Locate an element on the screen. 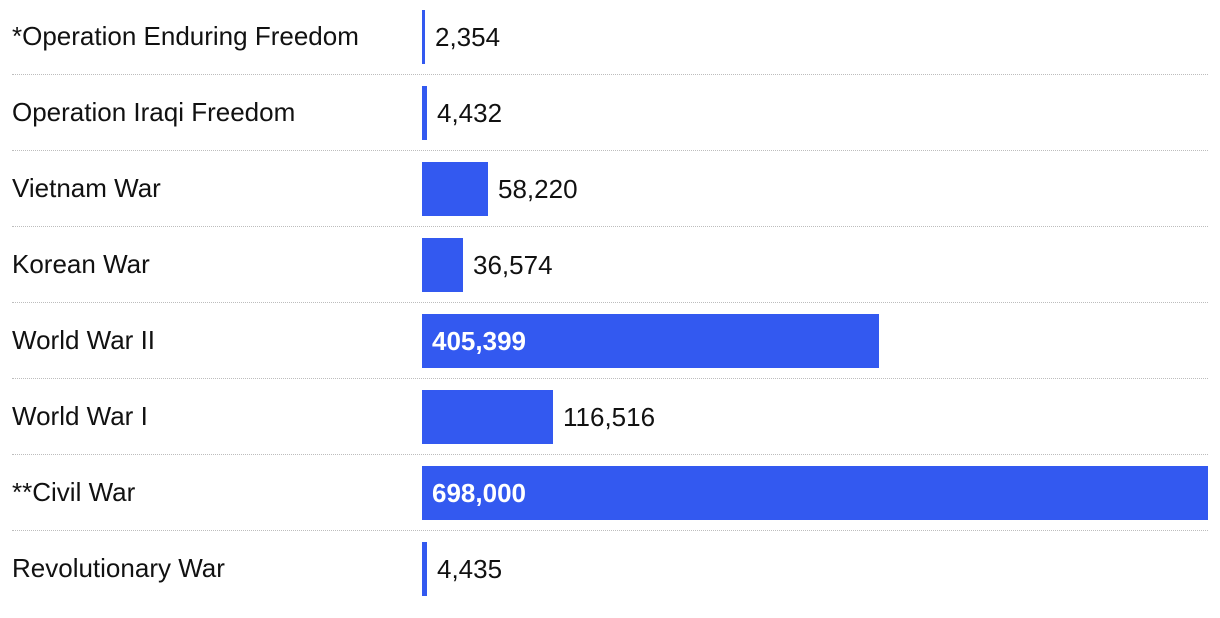 Image resolution: width=1220 pixels, height=618 pixels. value-label: 58,220 is located at coordinates (538, 189).